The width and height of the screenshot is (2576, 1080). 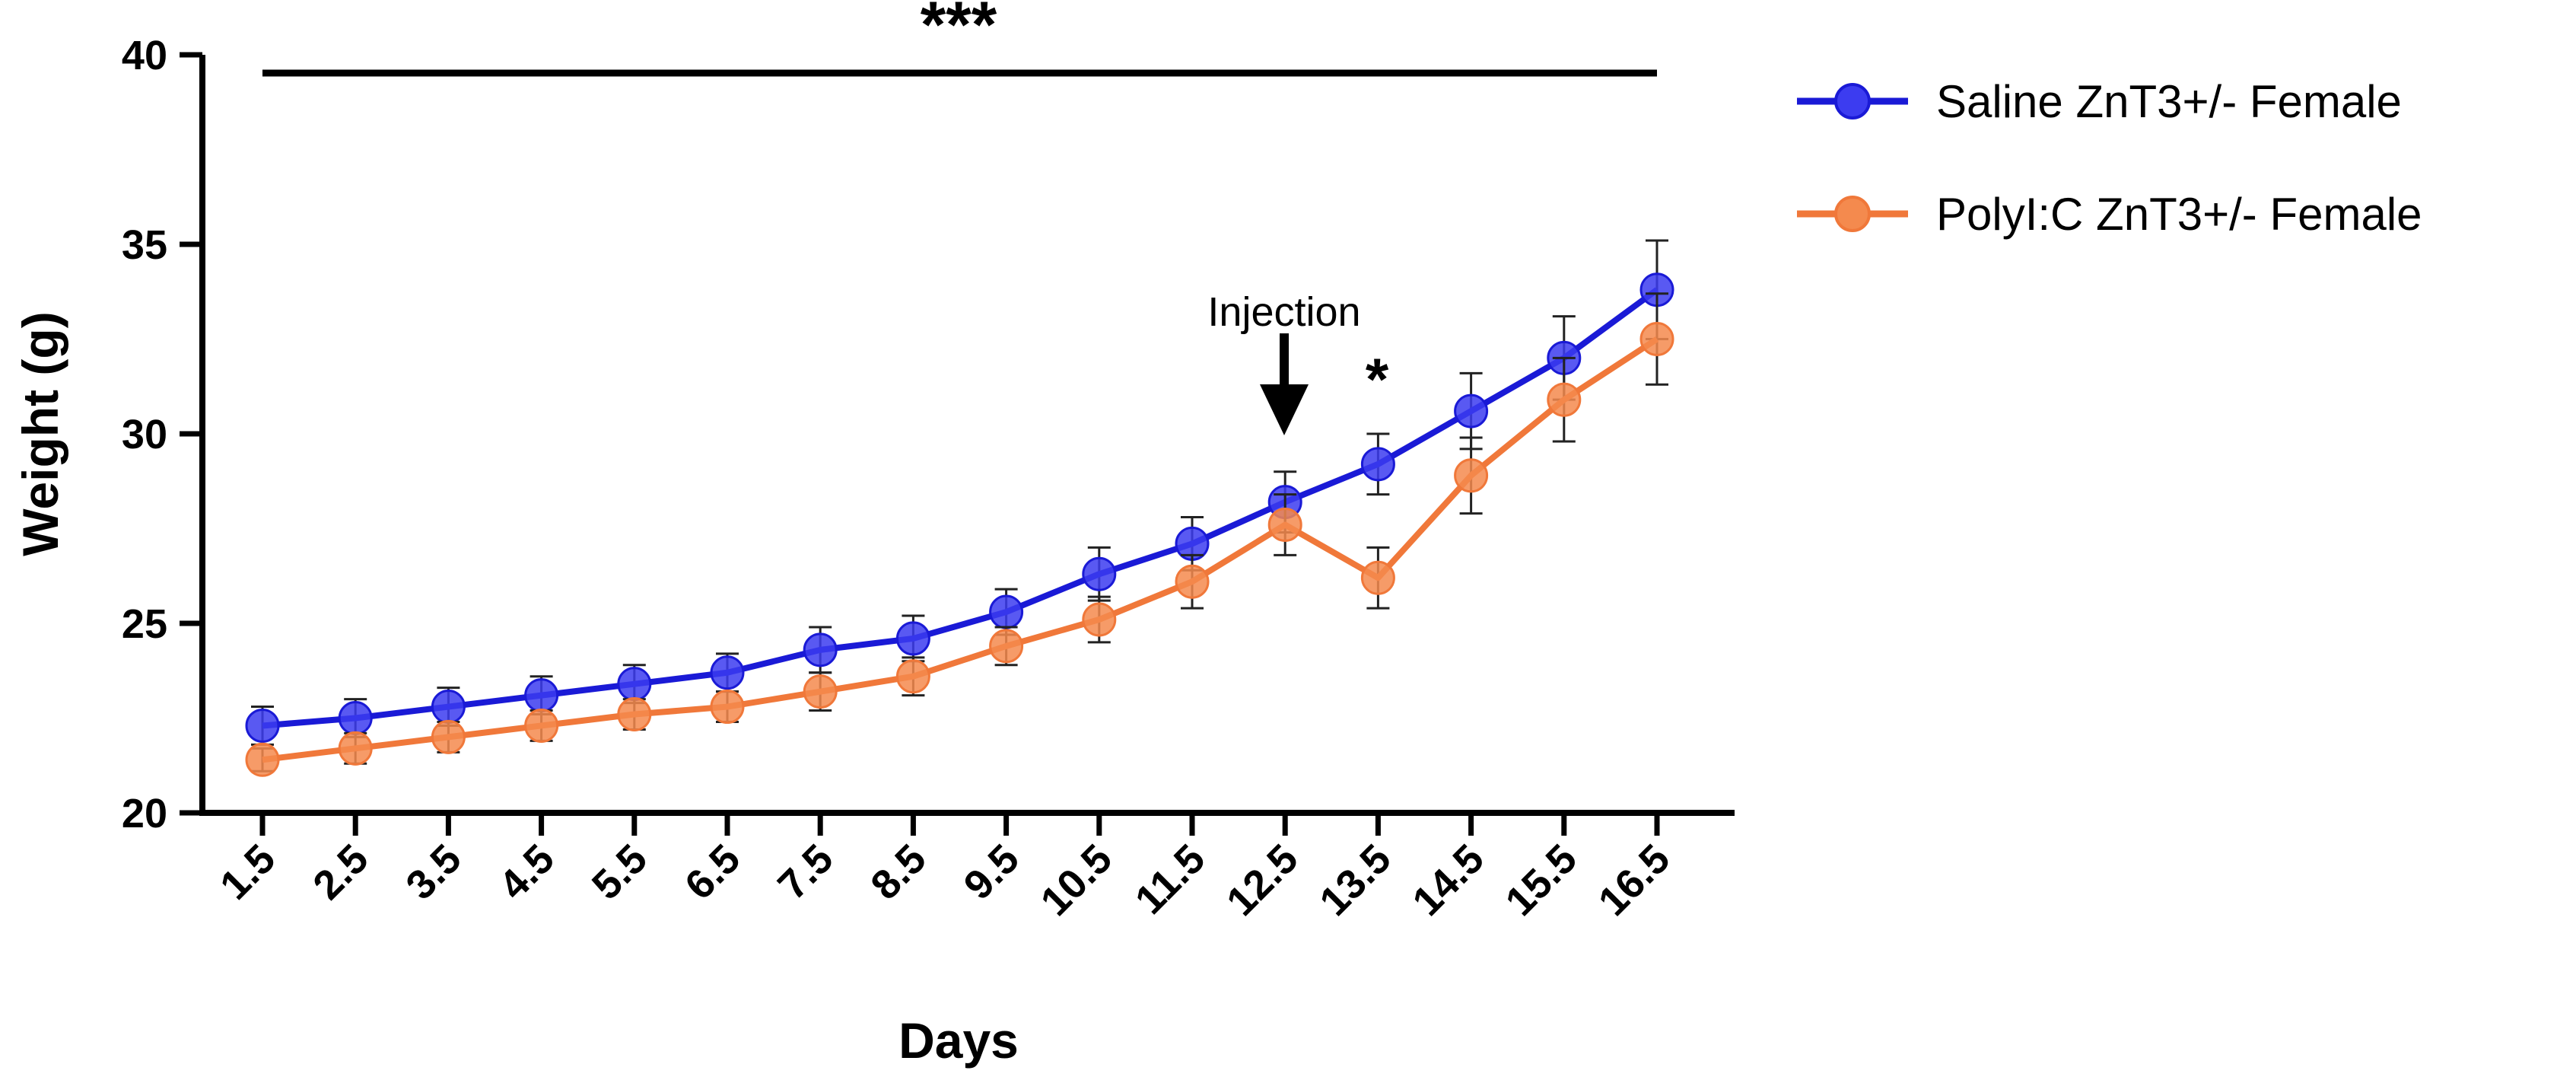 I want to click on overall-significance-label: ***, so click(x=959, y=31).